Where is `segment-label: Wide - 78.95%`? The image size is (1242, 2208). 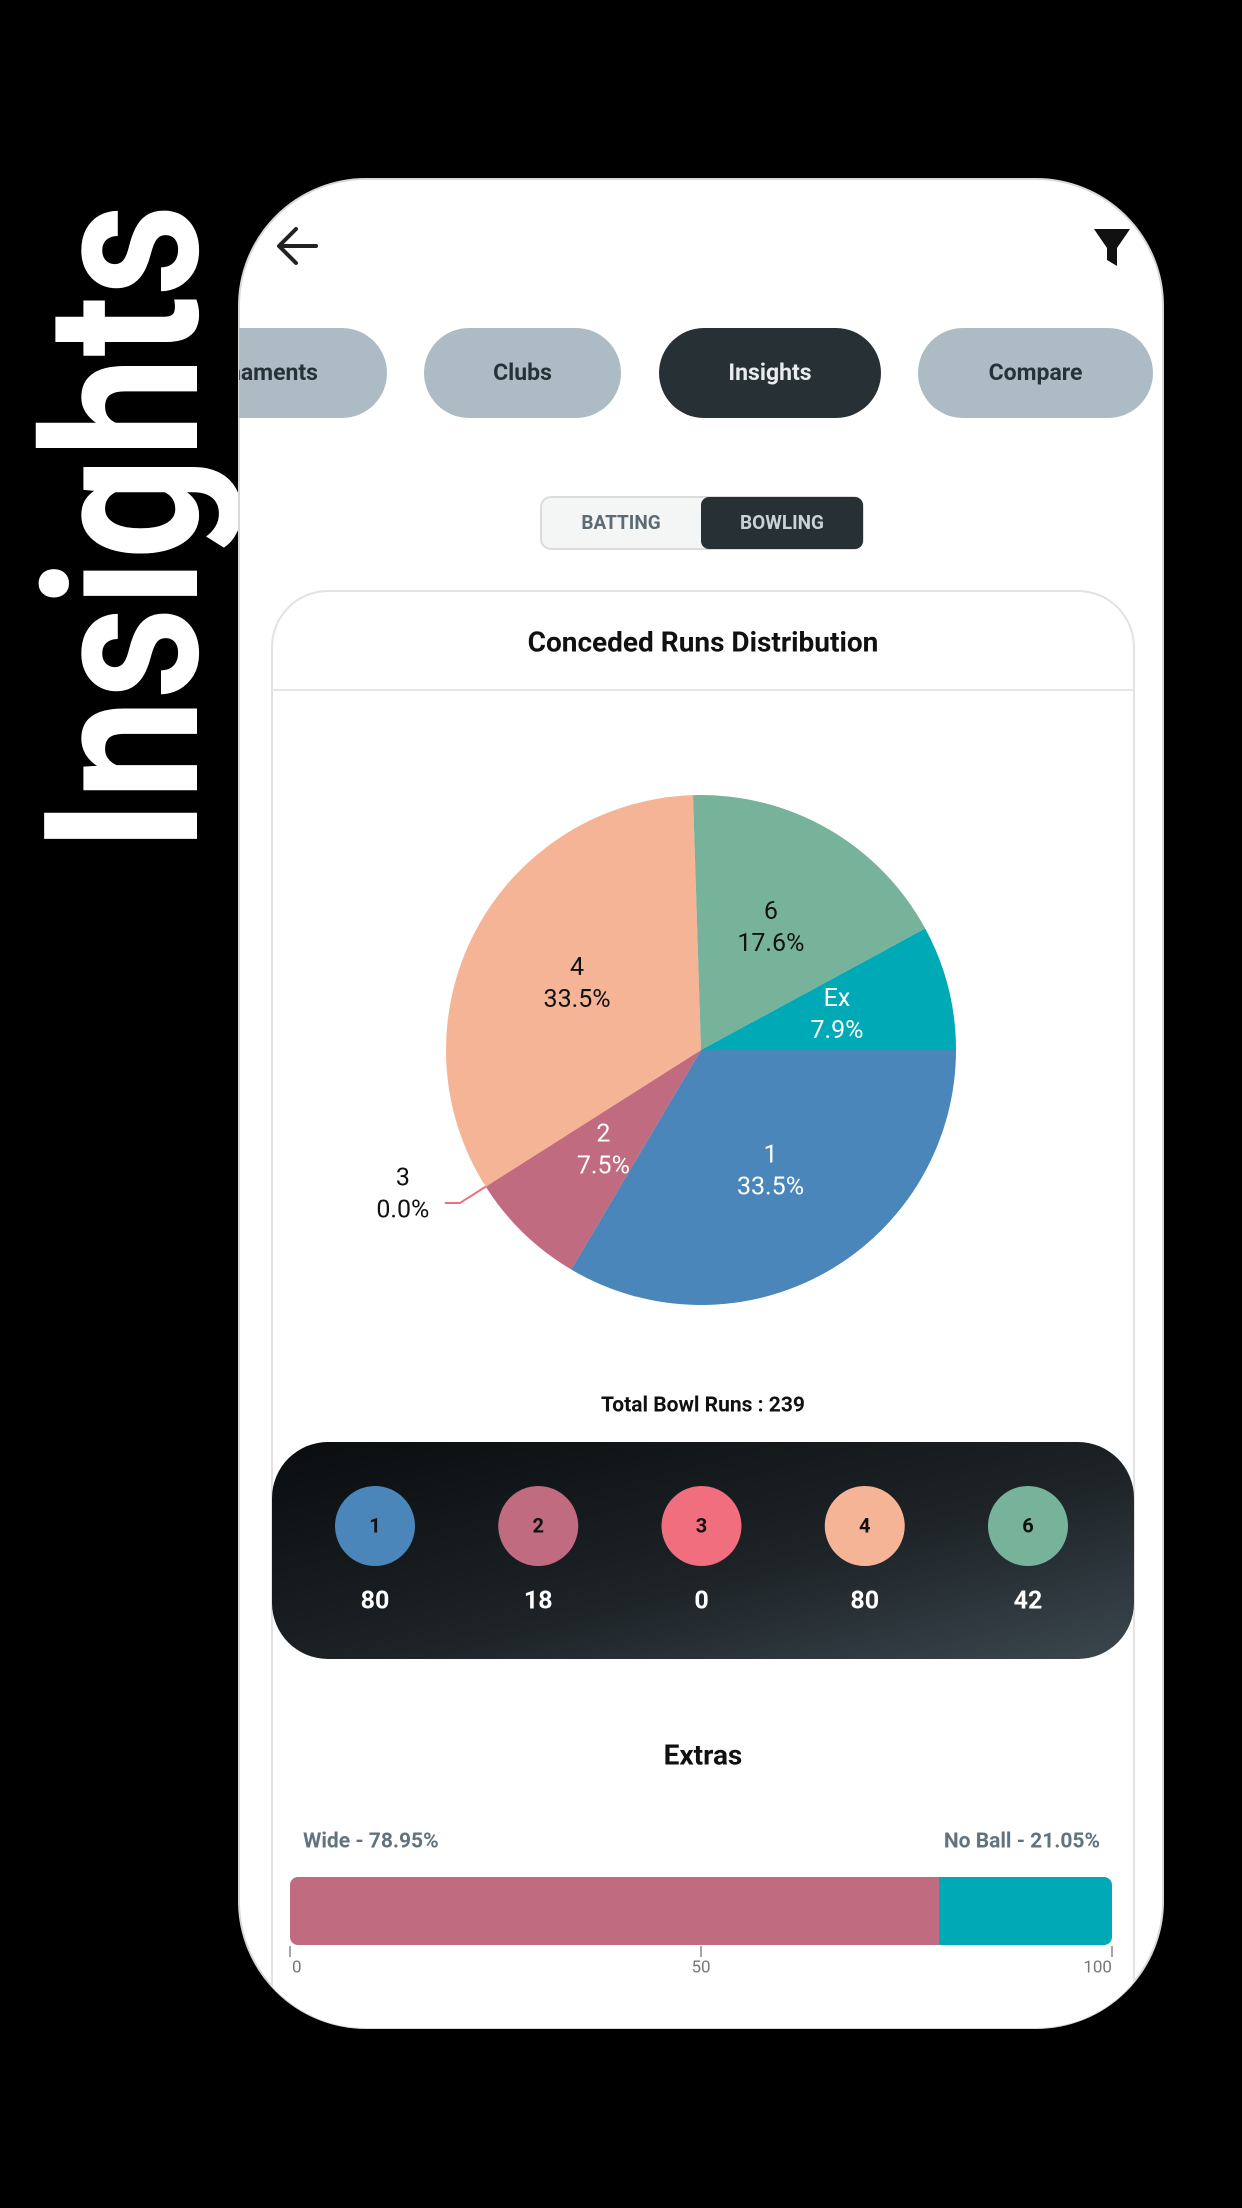 segment-label: Wide - 78.95% is located at coordinates (371, 1842).